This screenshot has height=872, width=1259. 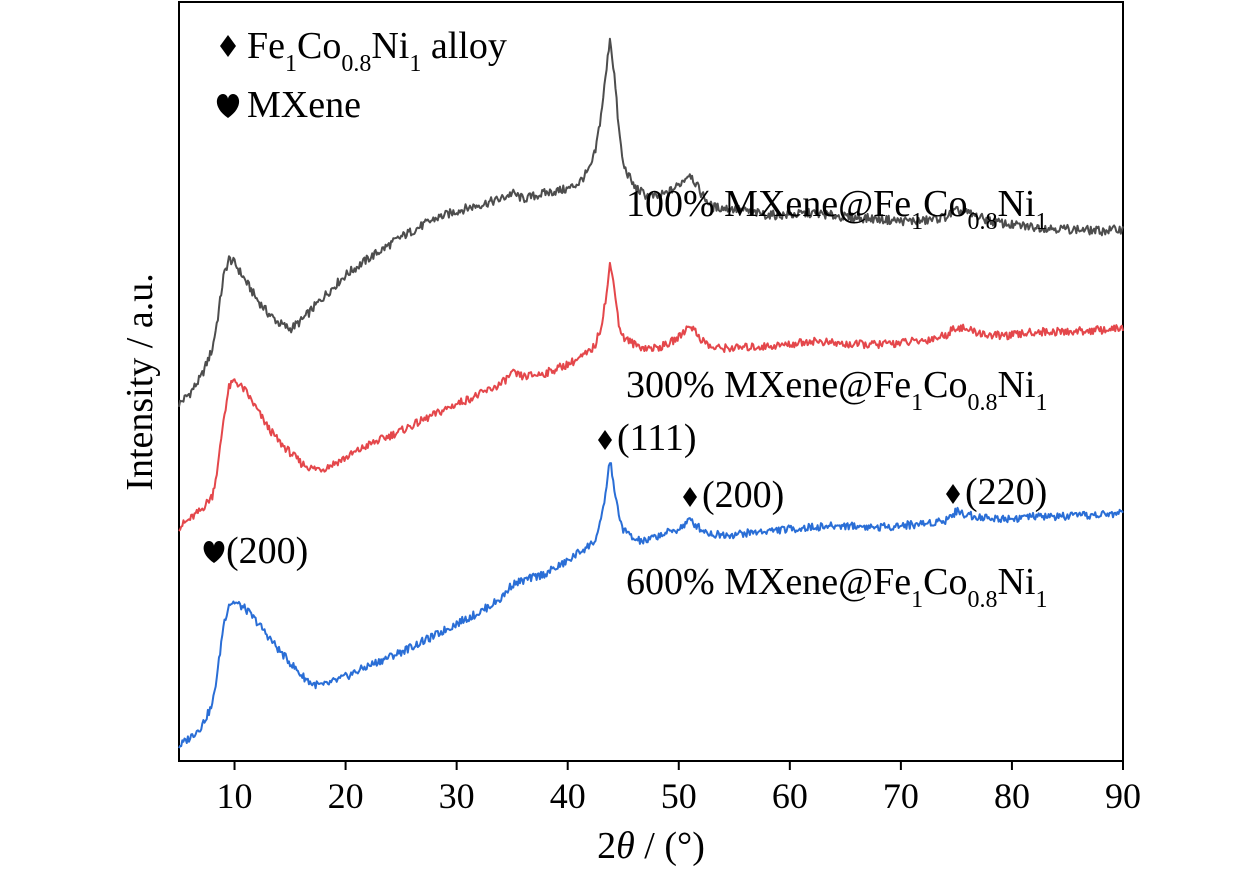 I want to click on y-axis-title: Intensity / a.u., so click(x=140, y=381).